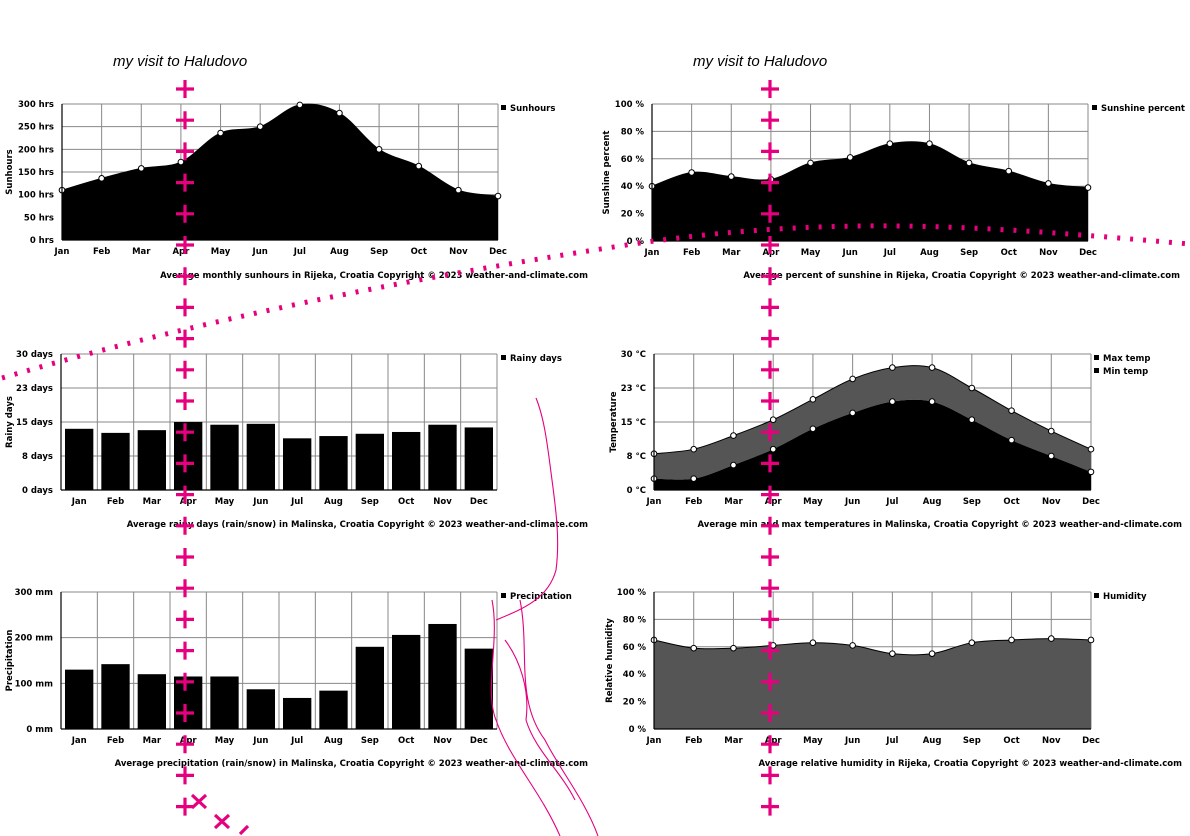  I want to click on island-outline, so click(544, 717).